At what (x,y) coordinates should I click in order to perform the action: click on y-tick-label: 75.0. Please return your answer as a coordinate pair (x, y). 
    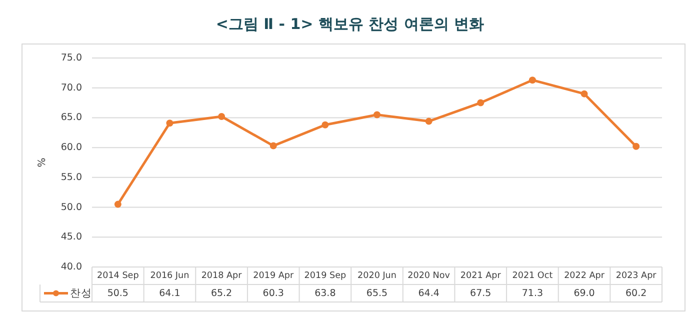
    Looking at the image, I should click on (71, 58).